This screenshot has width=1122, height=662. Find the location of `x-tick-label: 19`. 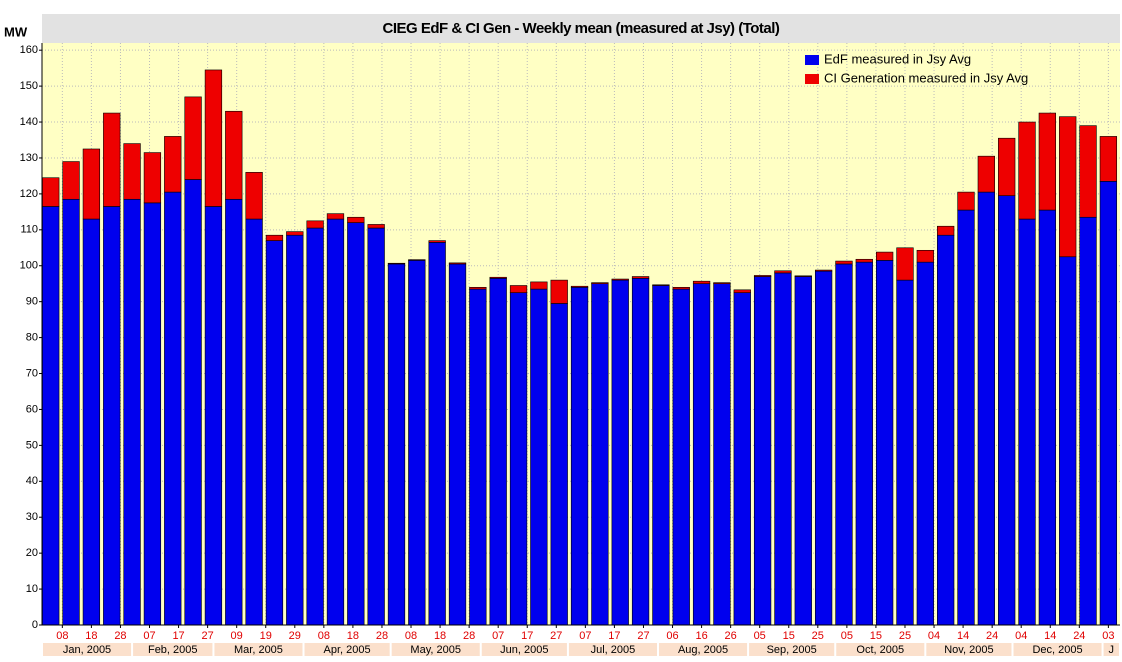

x-tick-label: 19 is located at coordinates (266, 636).